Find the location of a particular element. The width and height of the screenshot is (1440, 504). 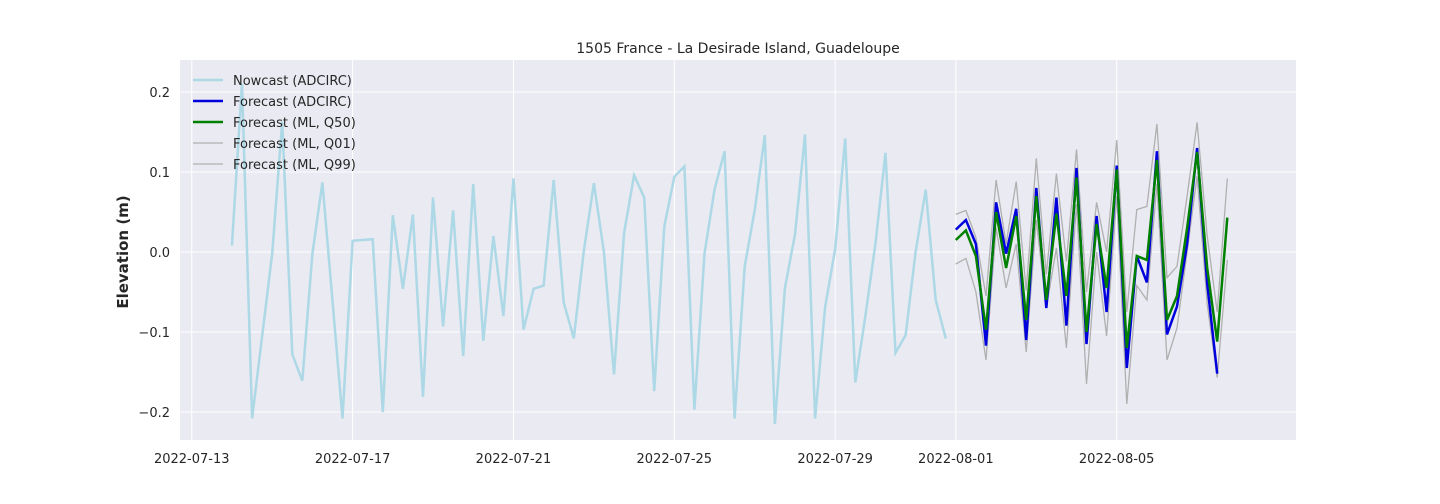

y-tick-label: −0.1 is located at coordinates (154, 333).